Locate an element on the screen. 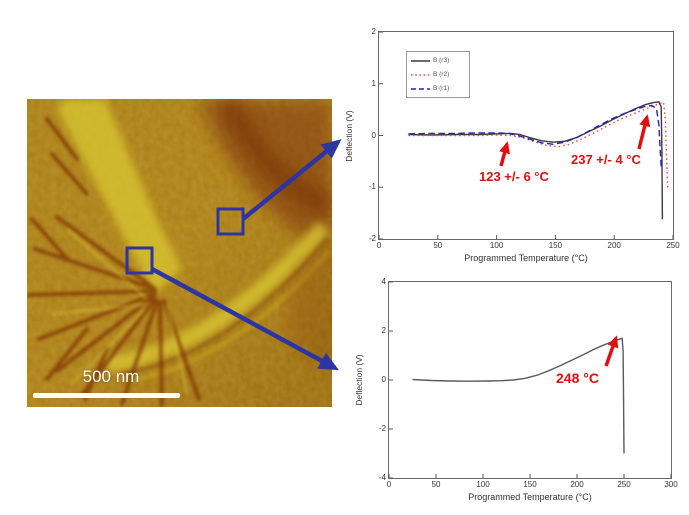 The width and height of the screenshot is (689, 515). y-tick-label: -1 is located at coordinates (372, 187).